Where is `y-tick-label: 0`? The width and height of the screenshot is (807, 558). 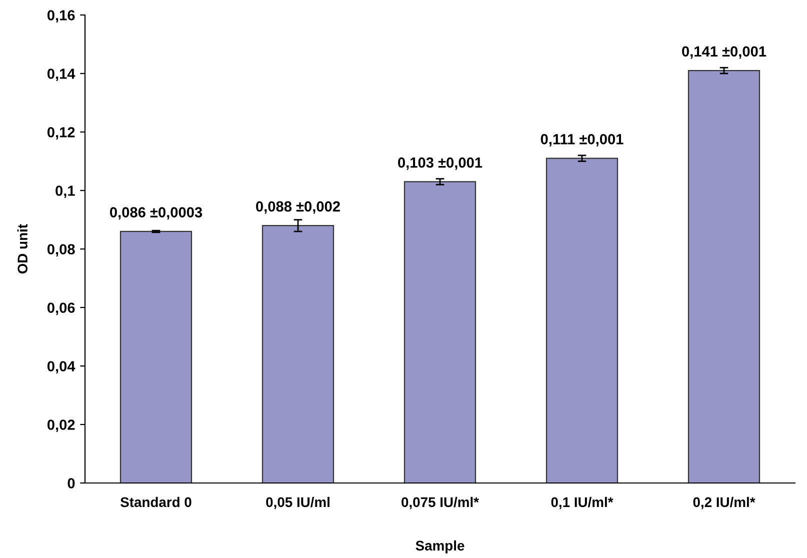
y-tick-label: 0 is located at coordinates (71, 483).